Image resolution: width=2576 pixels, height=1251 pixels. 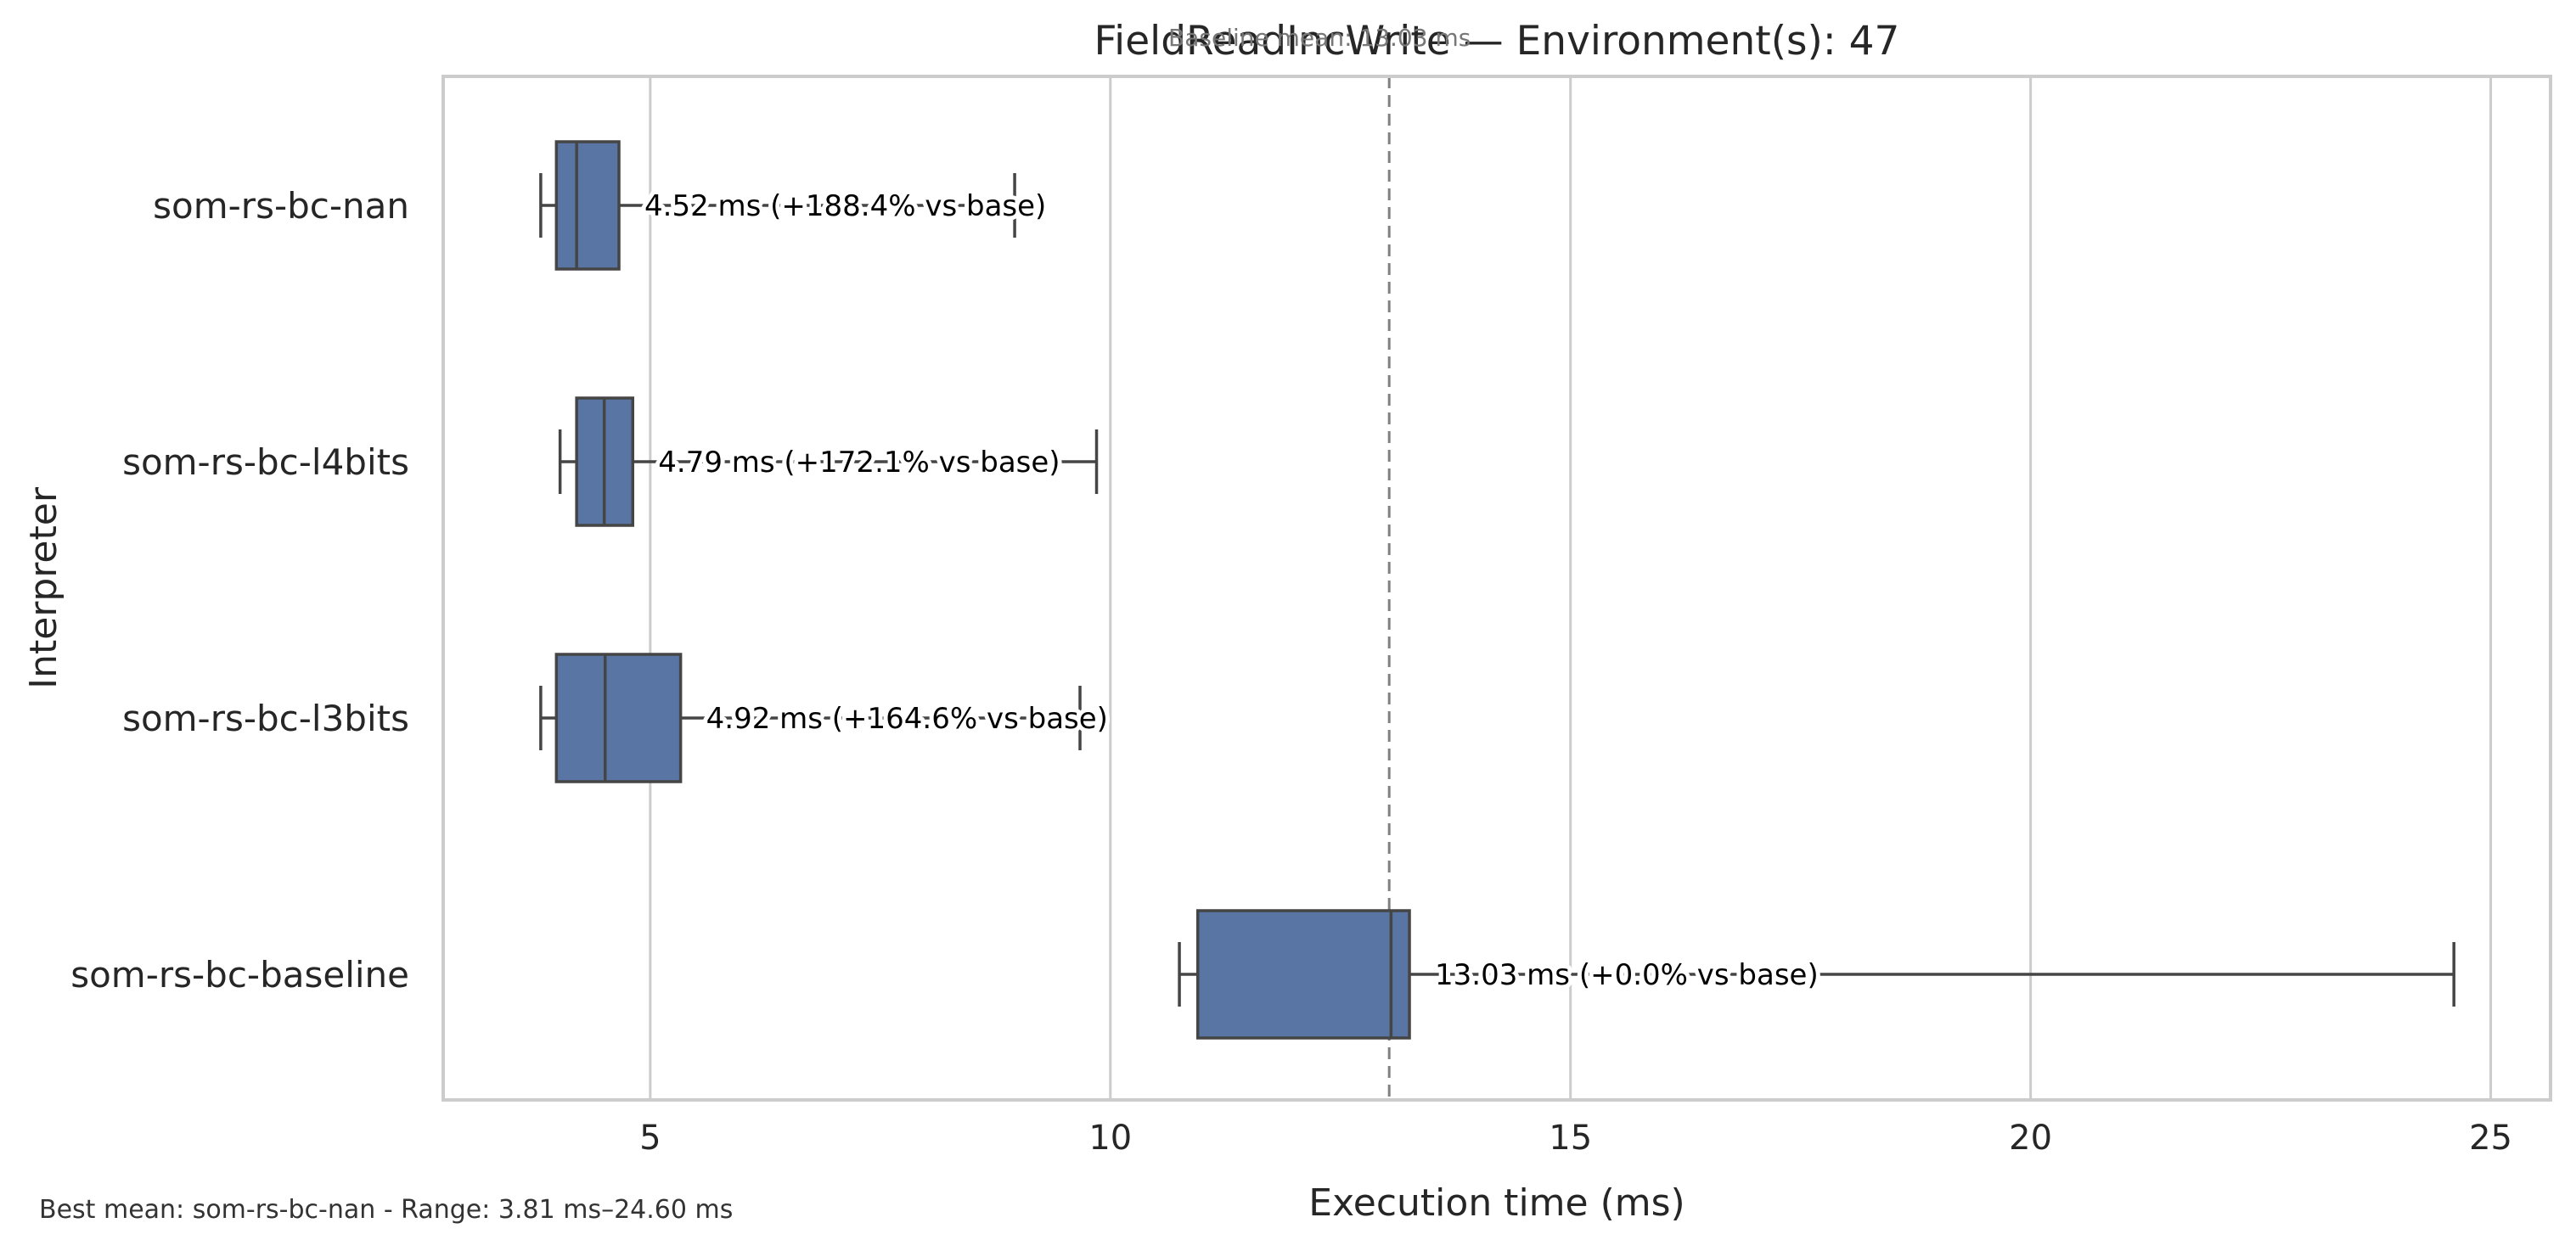 What do you see at coordinates (265, 718) in the screenshot?
I see `y-category-label-som-rs-bc-l3bits: som-rs-bc-l3bits` at bounding box center [265, 718].